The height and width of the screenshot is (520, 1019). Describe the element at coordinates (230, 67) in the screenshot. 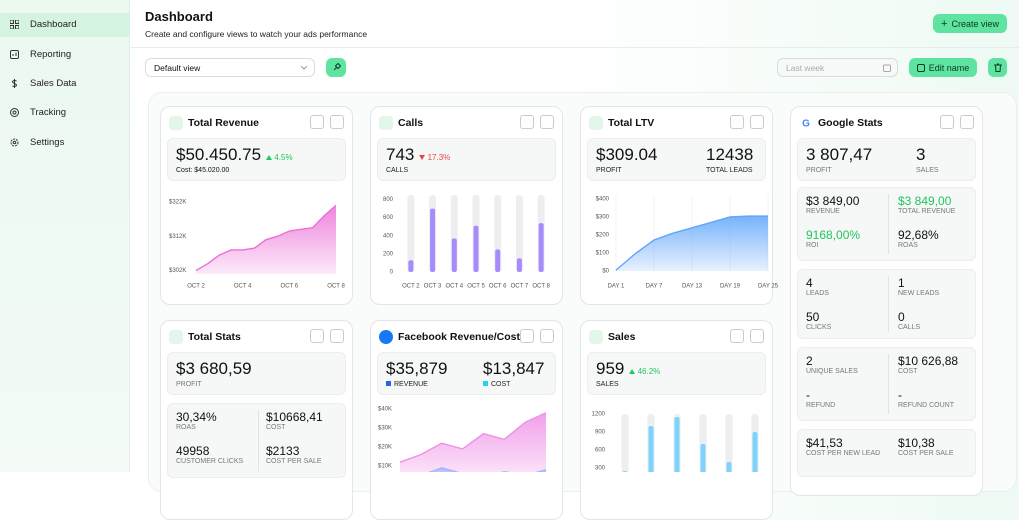

I see `view-select: Default view` at that location.